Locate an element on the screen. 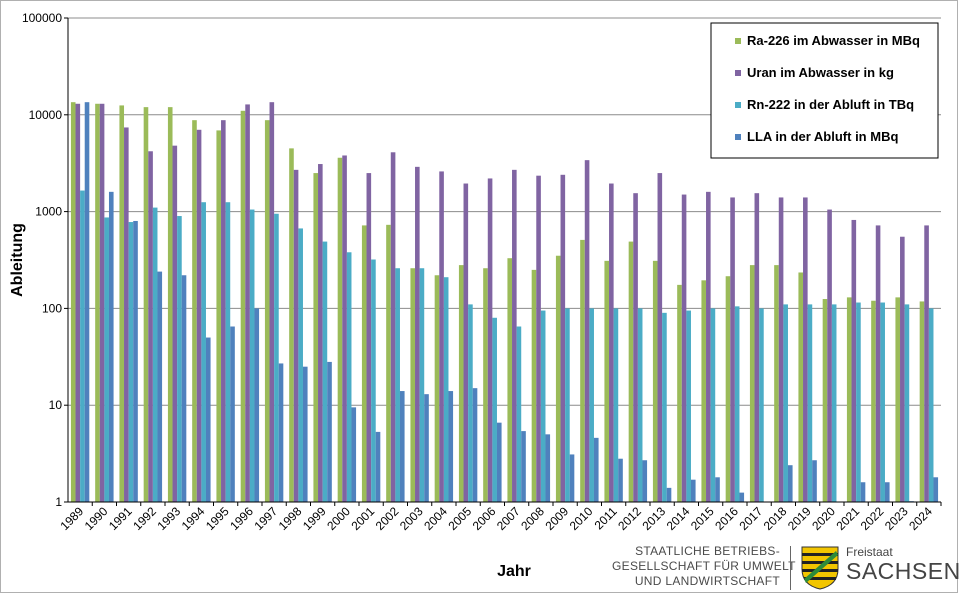 The height and width of the screenshot is (594, 959). org-line-1: STAATLICHE BETRIEBS- is located at coordinates (707, 551).